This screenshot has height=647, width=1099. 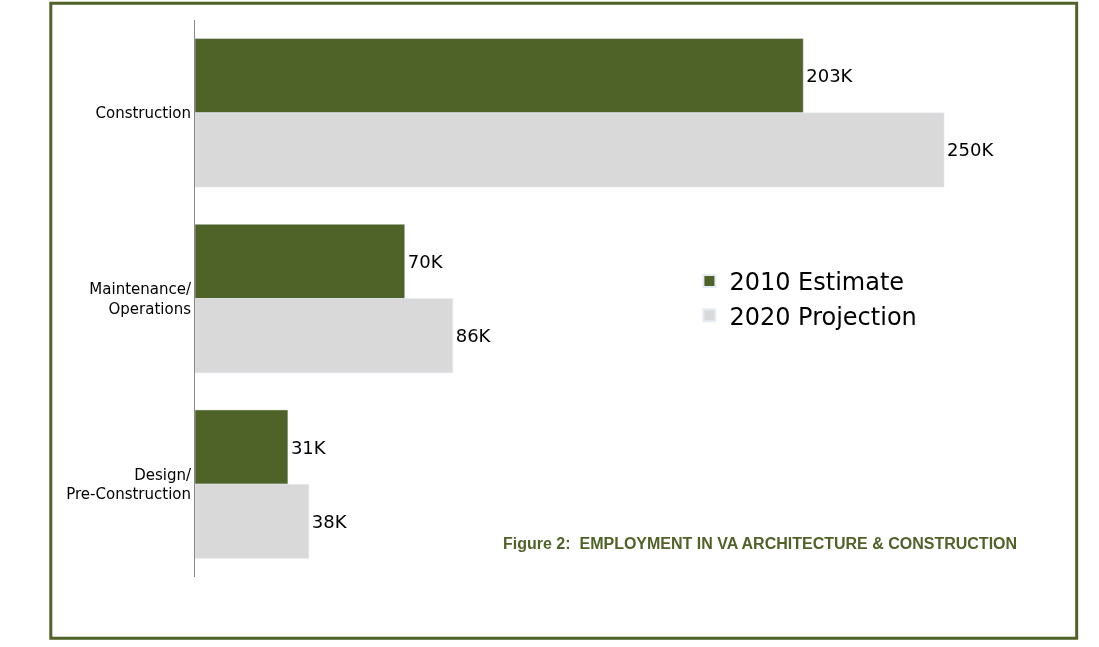 I want to click on data-label: 86K, so click(x=473, y=336).